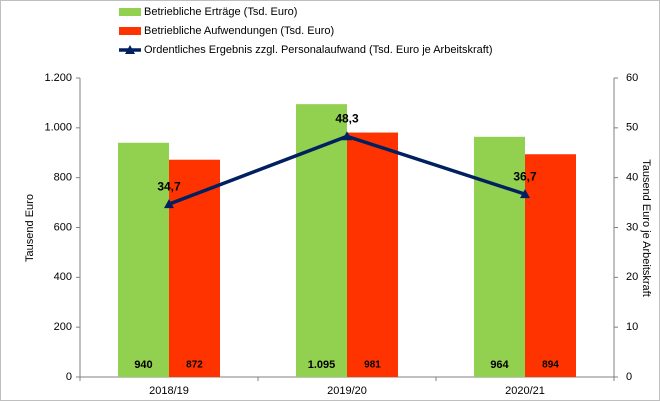 The width and height of the screenshot is (660, 401). What do you see at coordinates (632, 128) in the screenshot?
I see `y2-tick-label: 50` at bounding box center [632, 128].